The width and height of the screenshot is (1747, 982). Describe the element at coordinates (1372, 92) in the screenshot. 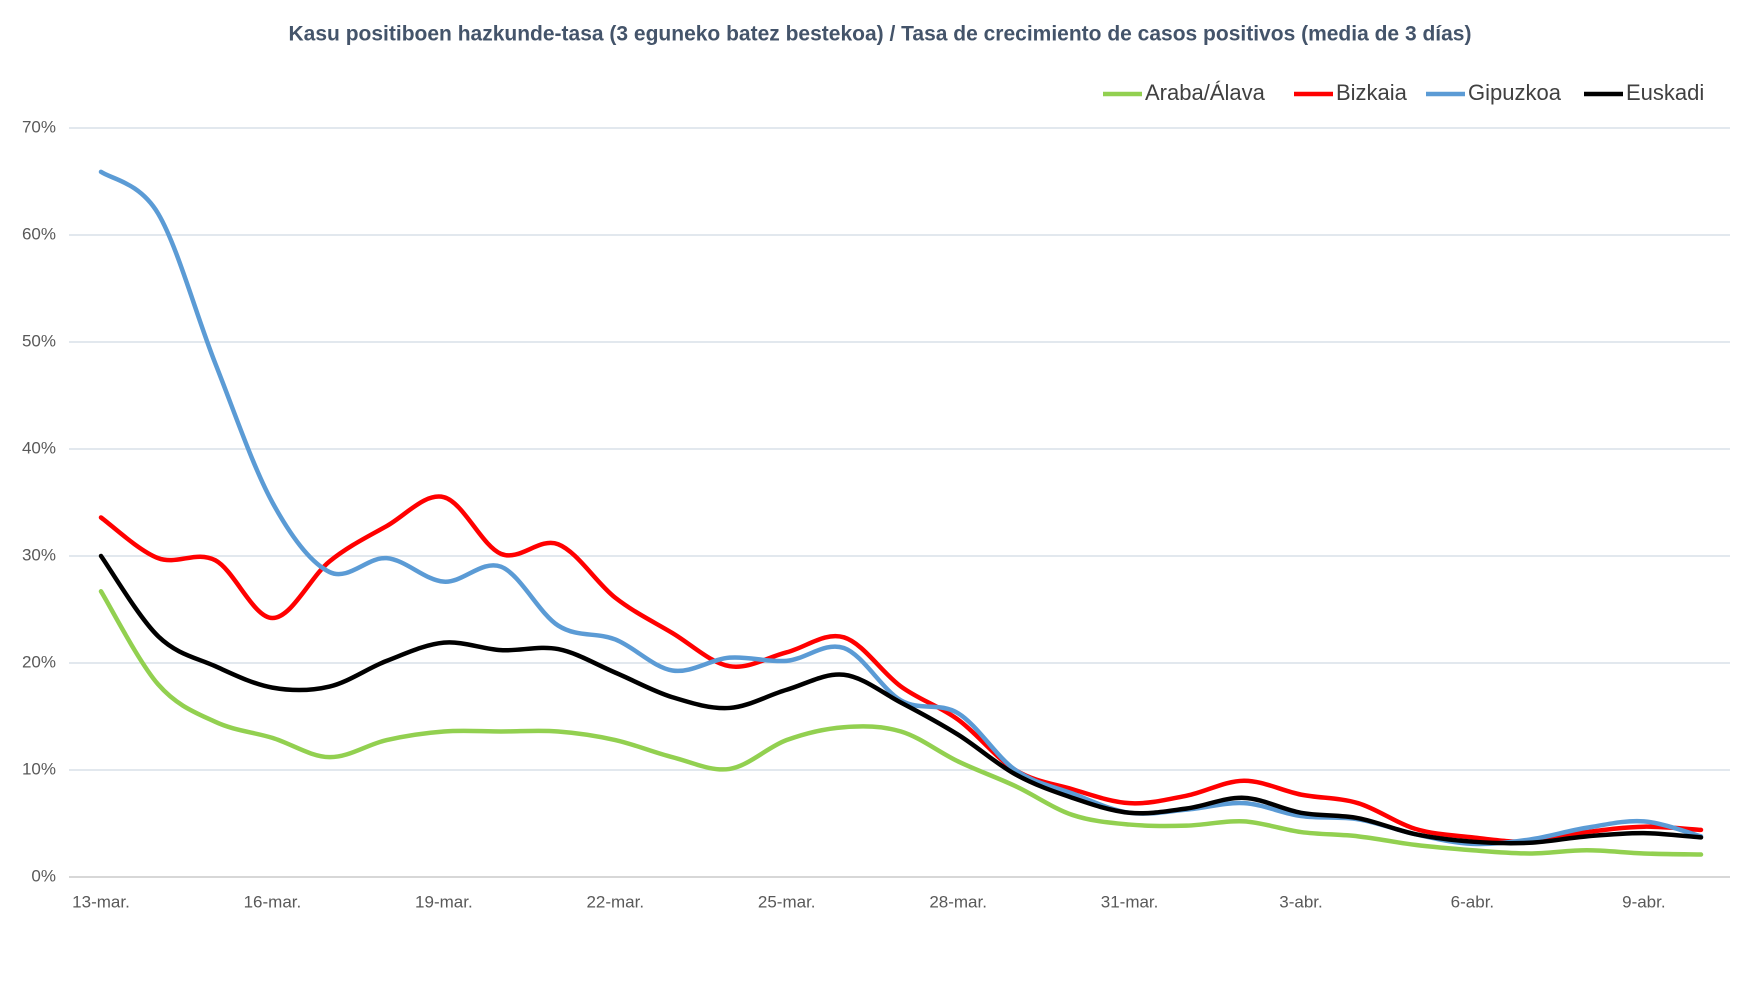

I see `legend-label: Bizkaia` at that location.